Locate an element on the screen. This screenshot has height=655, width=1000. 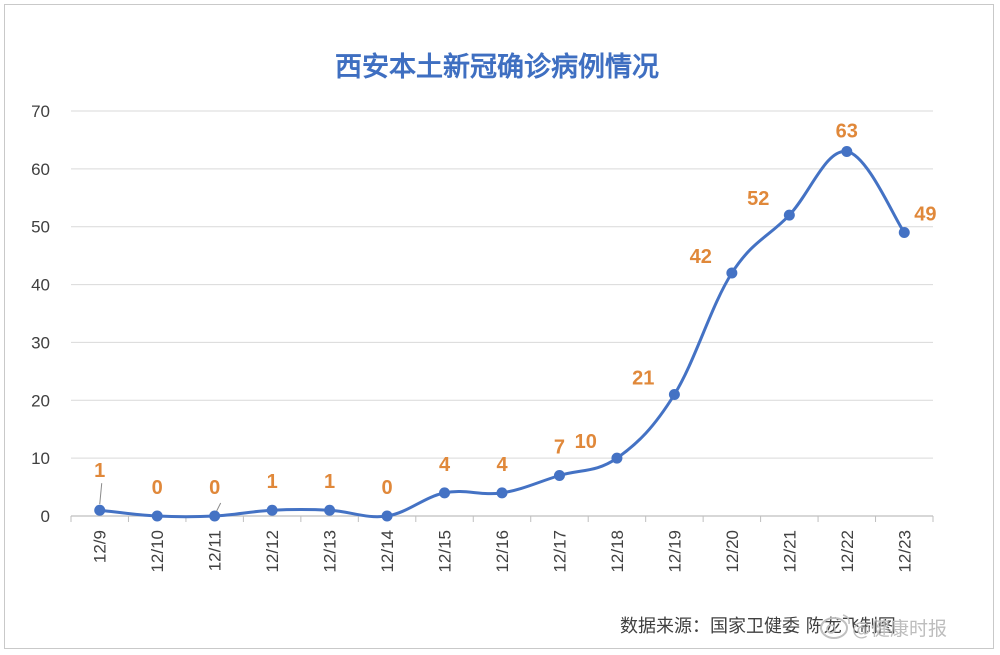
data-point-12/18 is located at coordinates (617, 458).